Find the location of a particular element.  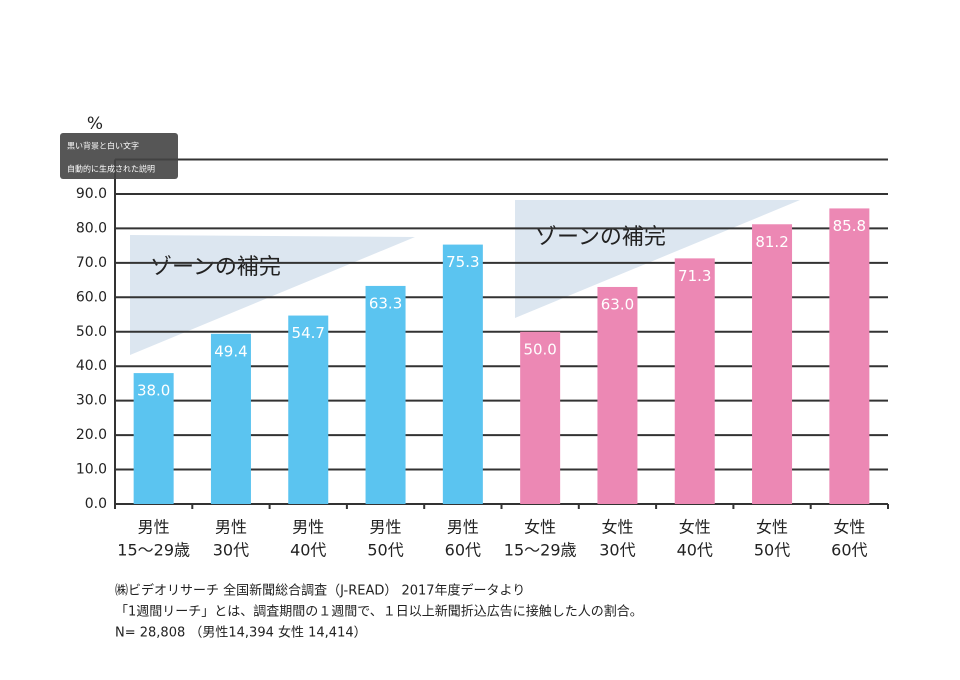

note: ㈱ビデオリサーチ 全国新聞総合調査（J-READ） 2017年度データより is located at coordinates (320, 591).